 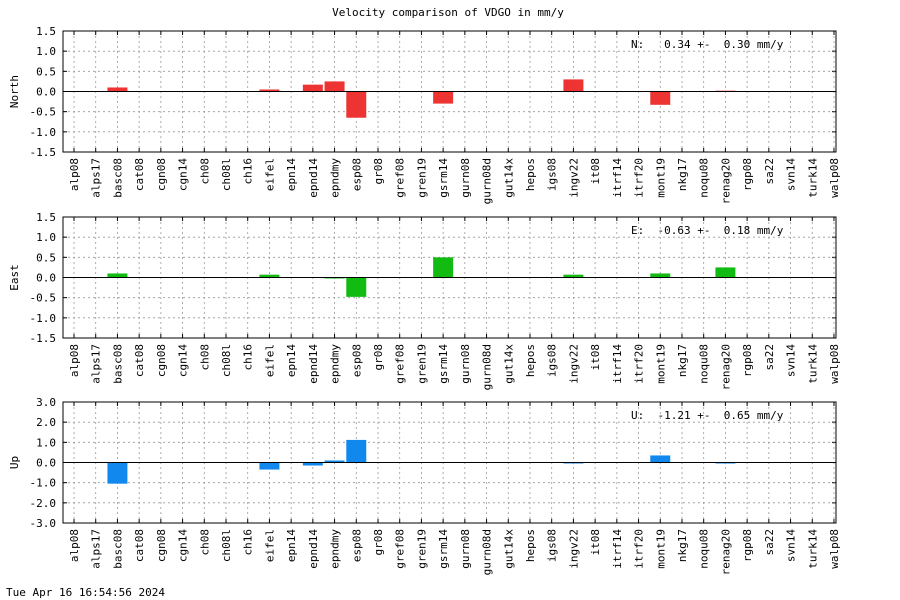 What do you see at coordinates (46, 237) in the screenshot?
I see `y-tick-label: 1.0` at bounding box center [46, 237].